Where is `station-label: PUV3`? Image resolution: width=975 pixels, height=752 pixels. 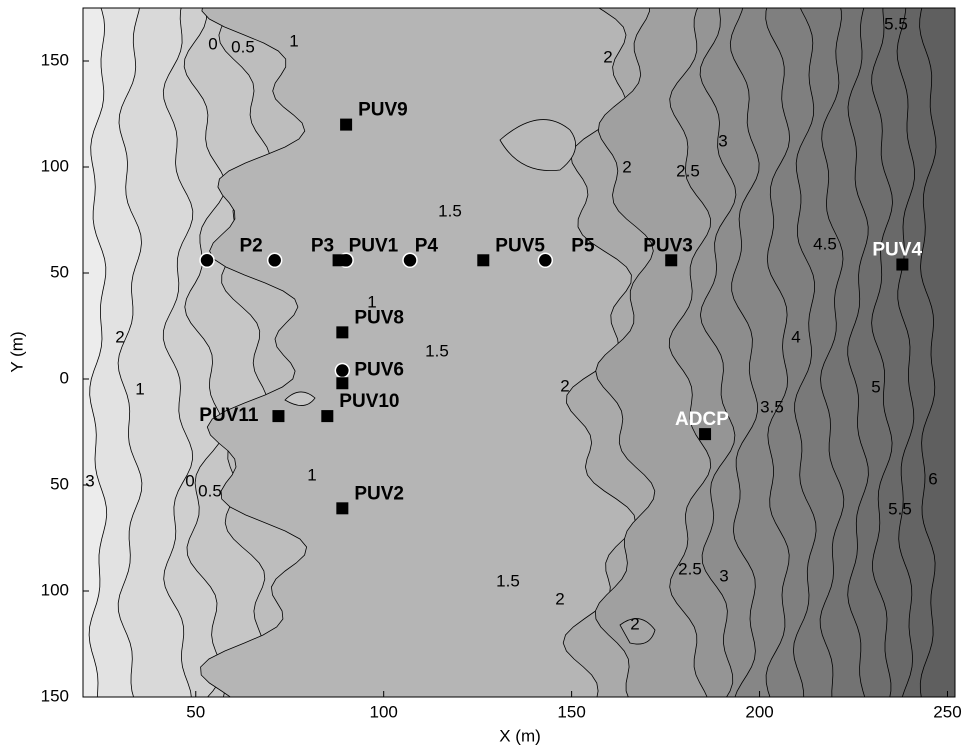 station-label: PUV3 is located at coordinates (668, 245).